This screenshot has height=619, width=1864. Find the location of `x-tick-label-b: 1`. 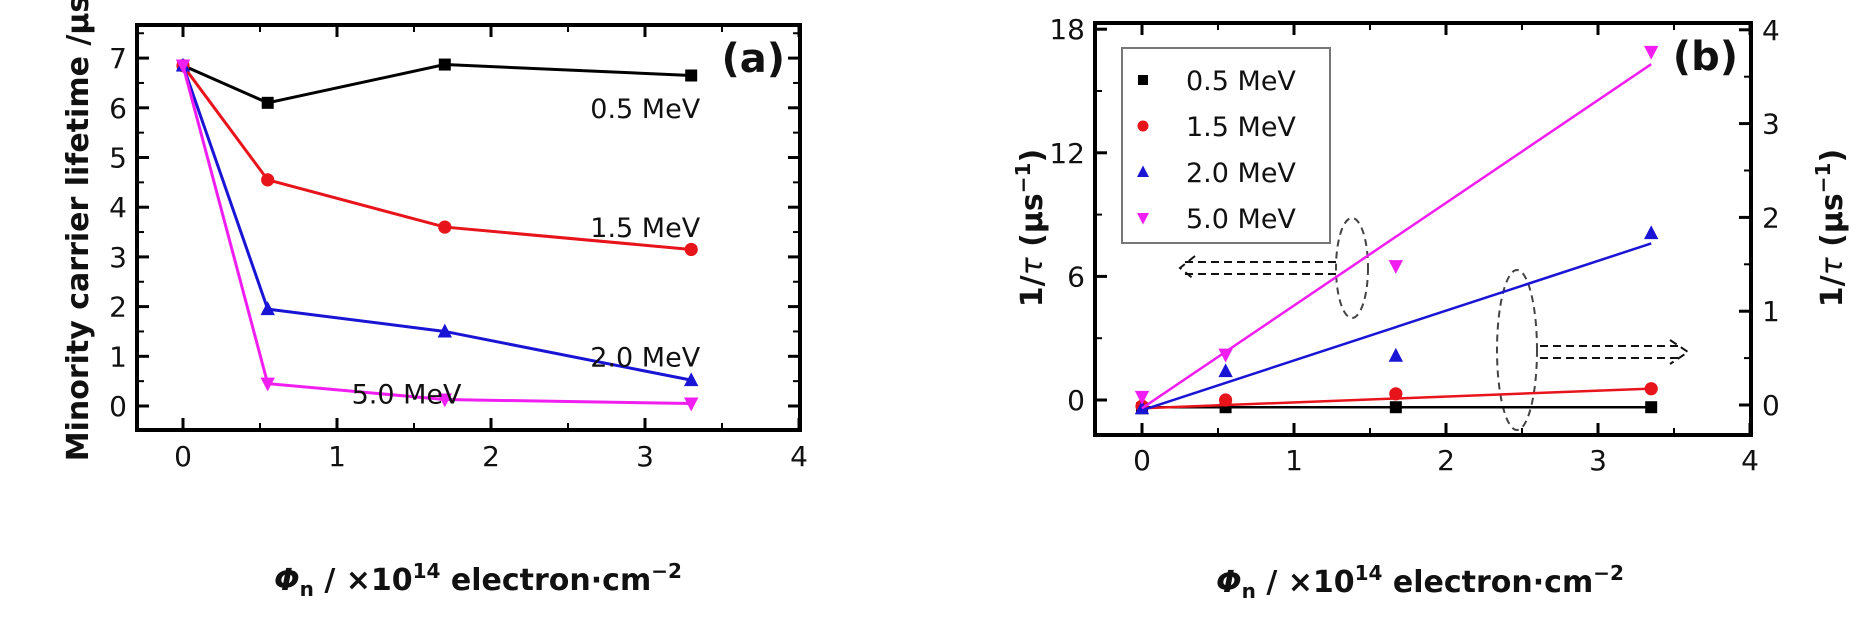

x-tick-label-b: 1 is located at coordinates (1294, 460).